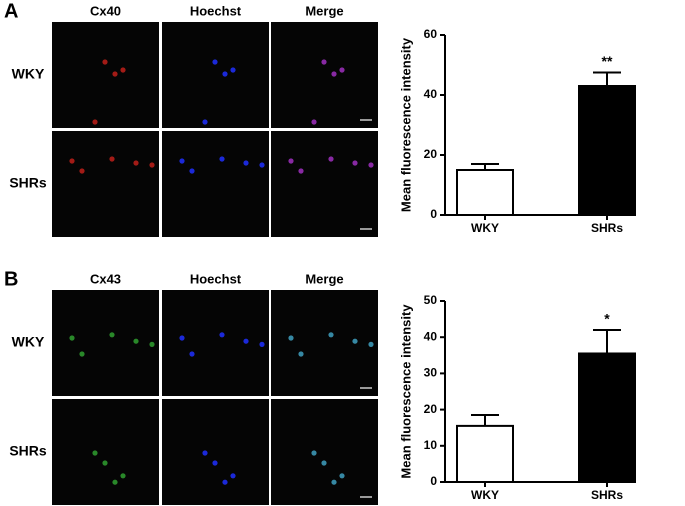 This screenshot has height=506, width=685. I want to click on y-tick-label: 30, so click(431, 373).